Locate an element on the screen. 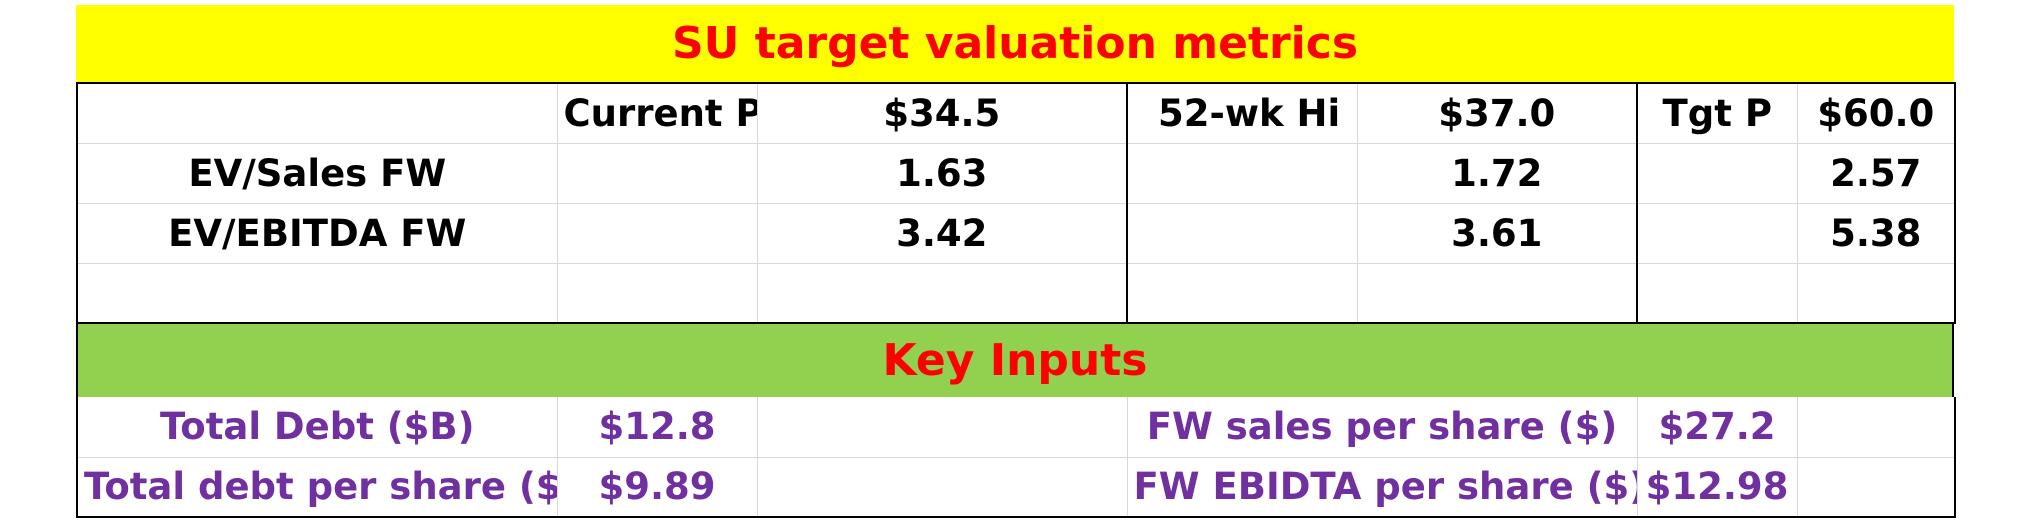  metric-label: EV/Sales FW is located at coordinates (317, 173).